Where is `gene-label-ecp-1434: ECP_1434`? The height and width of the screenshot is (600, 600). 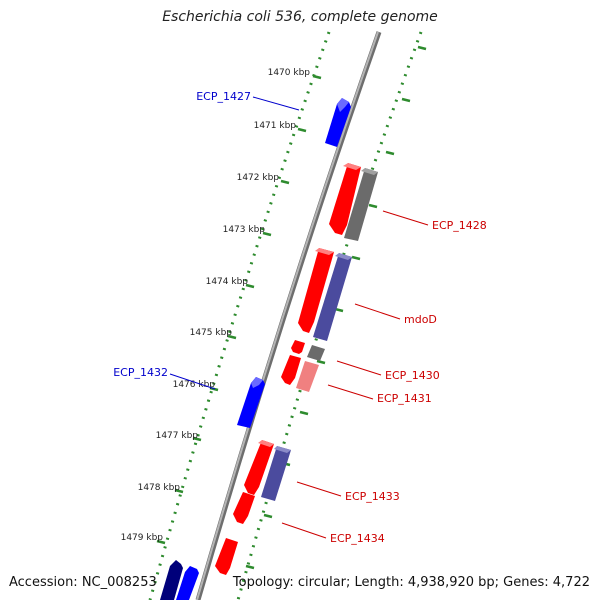 gene-label-ecp-1434: ECP_1434 is located at coordinates (357, 538).